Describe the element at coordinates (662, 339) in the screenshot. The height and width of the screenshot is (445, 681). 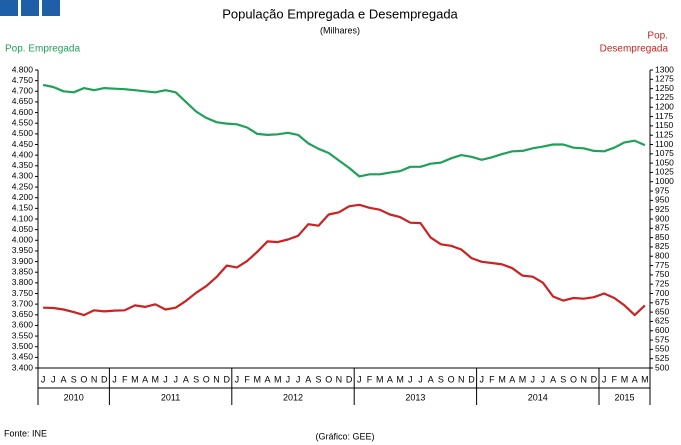
I see `y2-tick-label: 575` at that location.